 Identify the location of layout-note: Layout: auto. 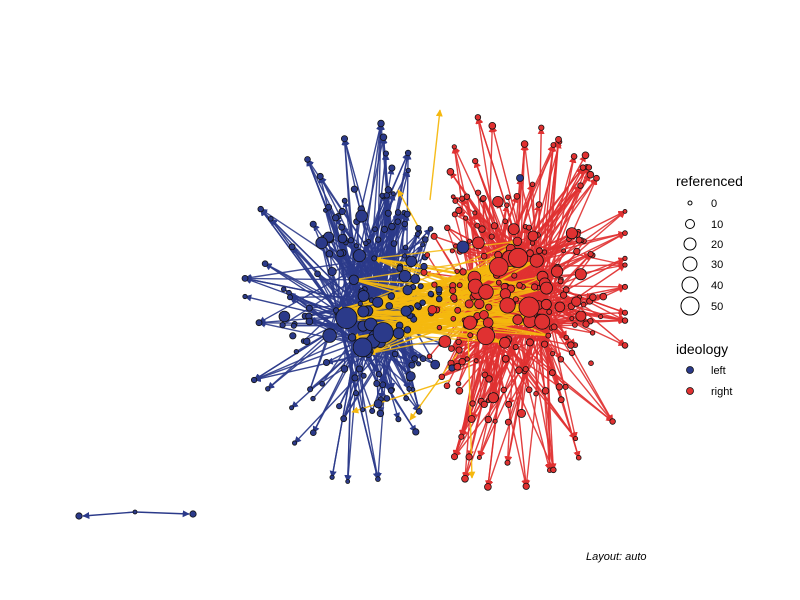
(616, 557).